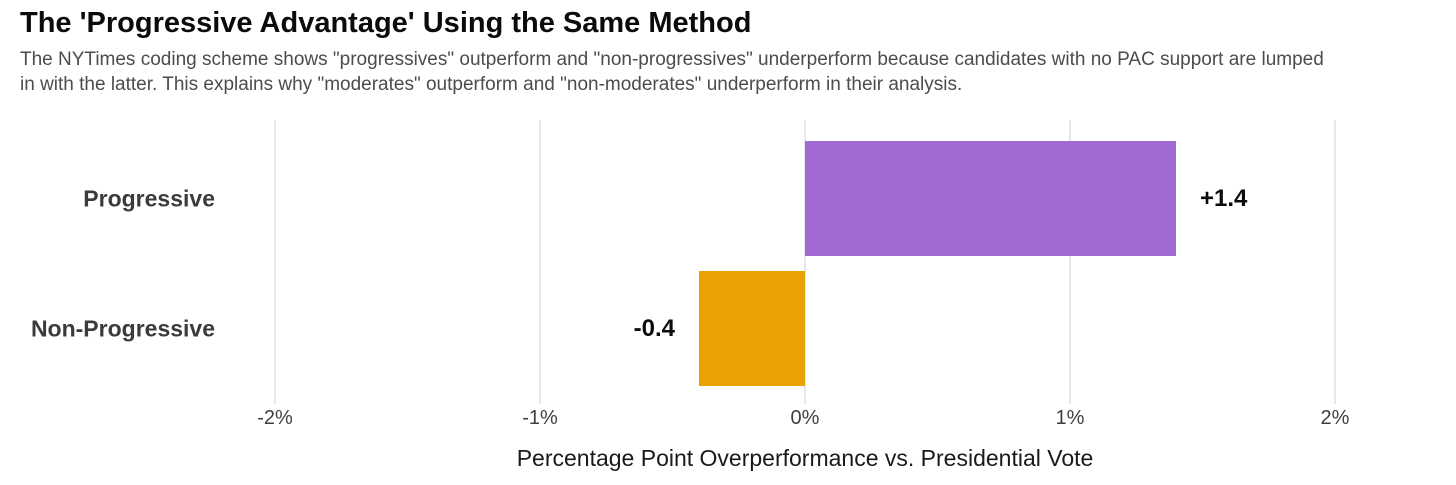 This screenshot has height=485, width=1456. Describe the element at coordinates (805, 262) in the screenshot. I see `gridline-0%` at that location.